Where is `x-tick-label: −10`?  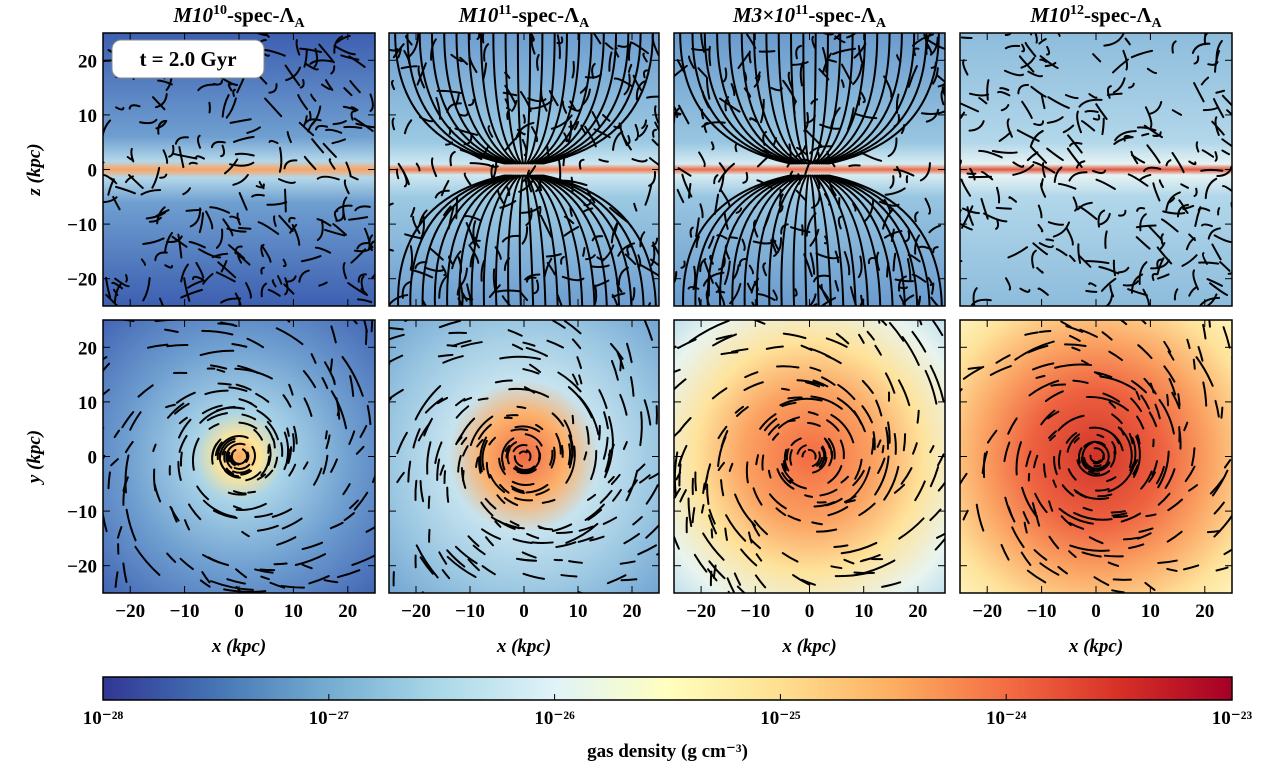 x-tick-label: −10 is located at coordinates (470, 611).